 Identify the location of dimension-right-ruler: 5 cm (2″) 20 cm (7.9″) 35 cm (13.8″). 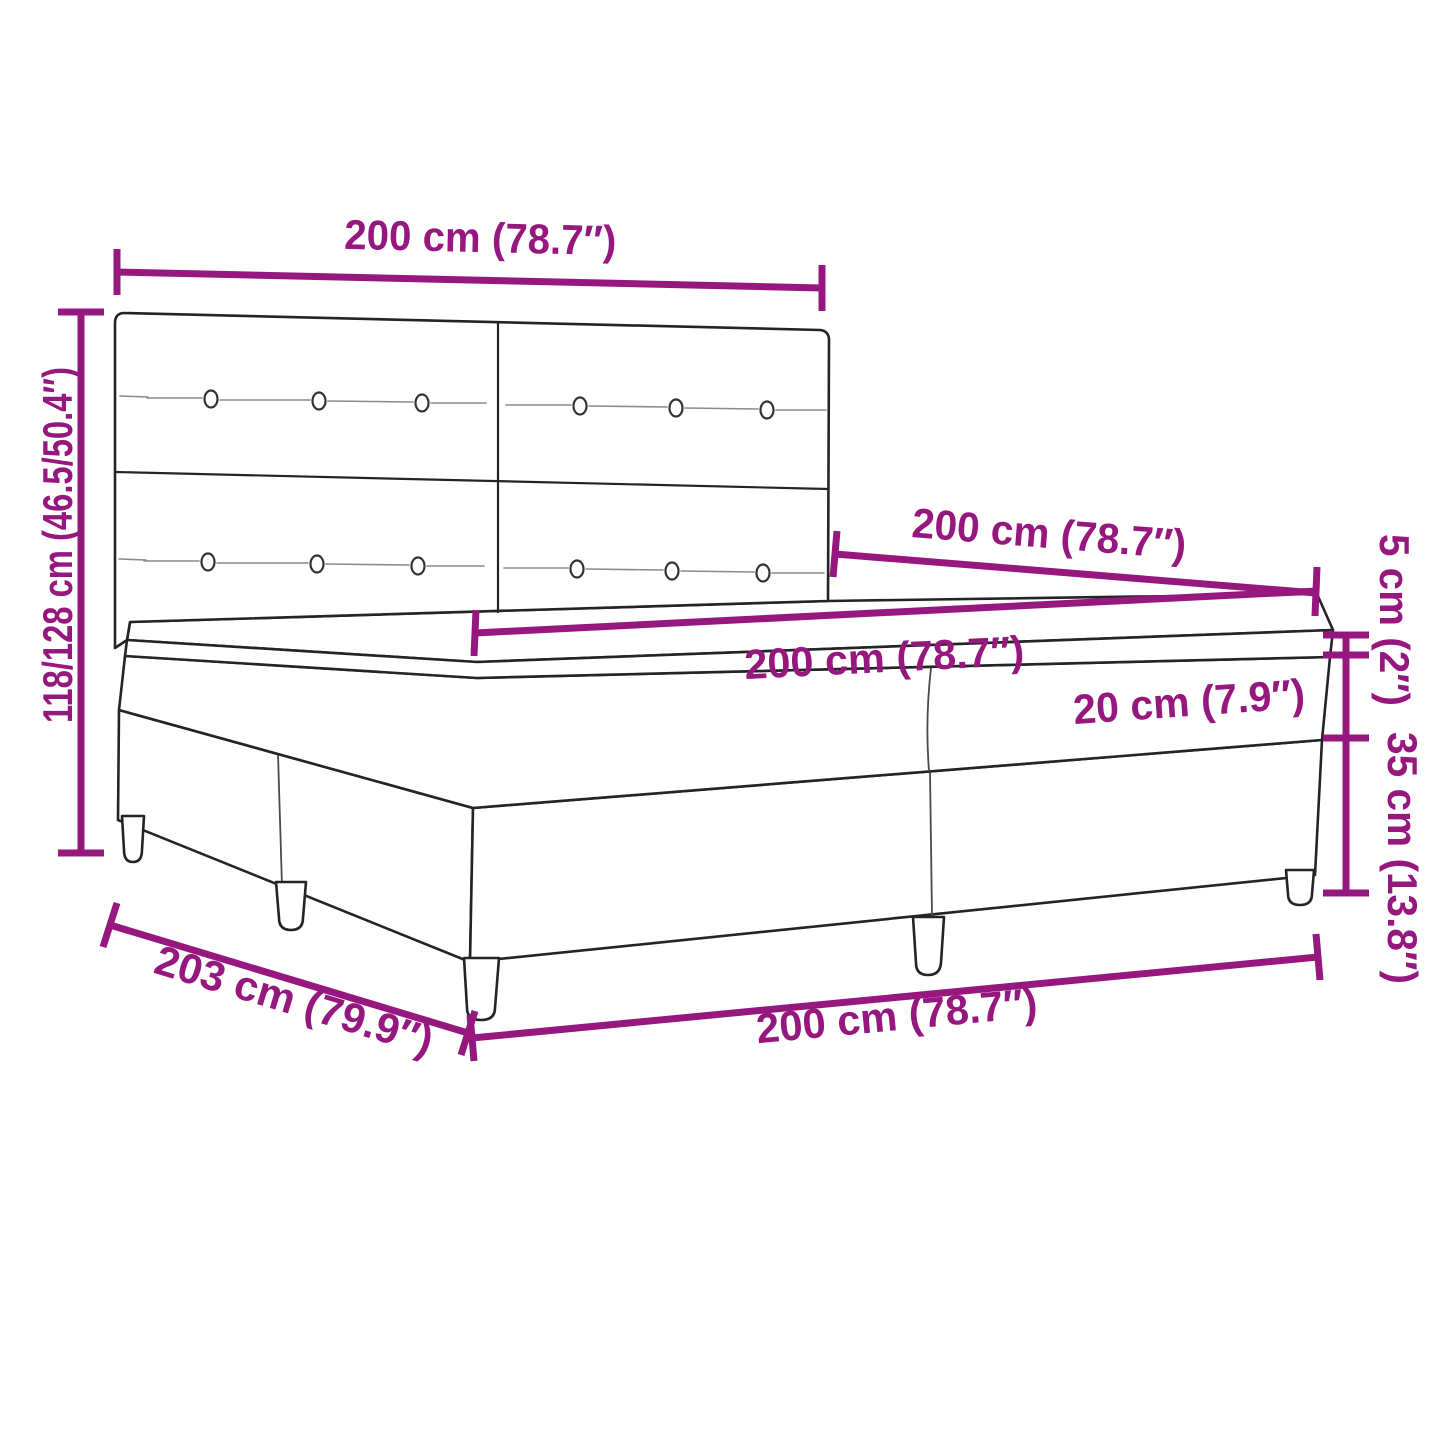
(1249, 759).